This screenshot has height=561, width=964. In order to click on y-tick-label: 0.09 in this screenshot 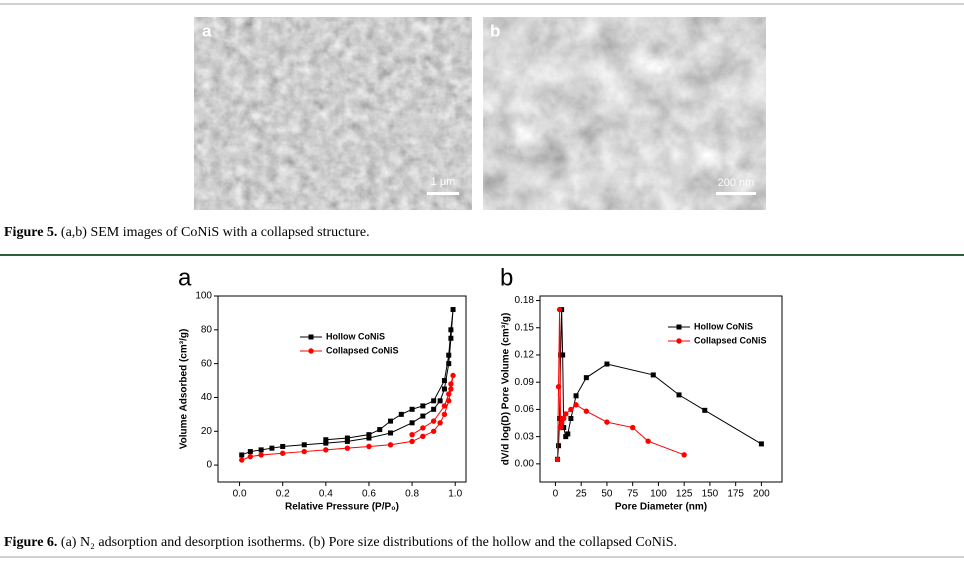, I will do `click(525, 382)`.